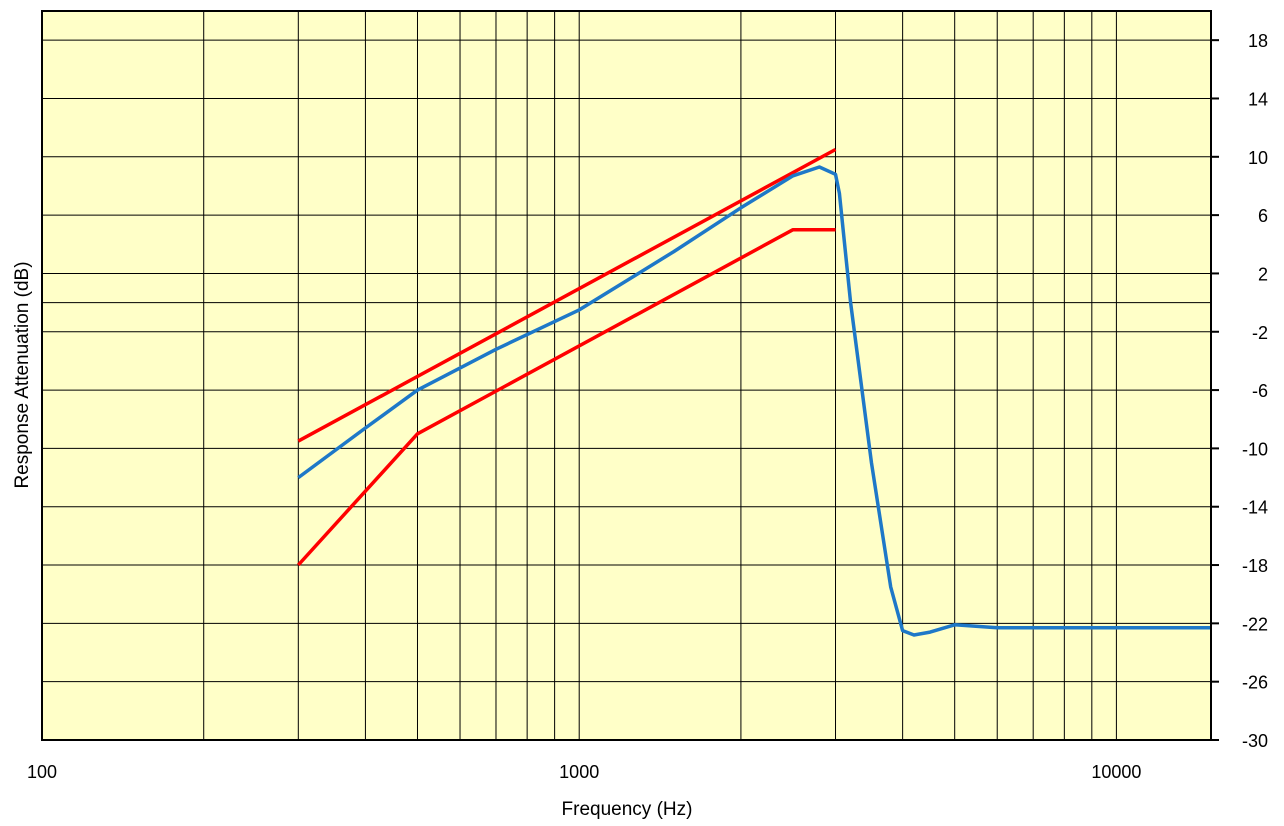 This screenshot has width=1284, height=826. What do you see at coordinates (1258, 99) in the screenshot?
I see `y-tick-label: 14` at bounding box center [1258, 99].